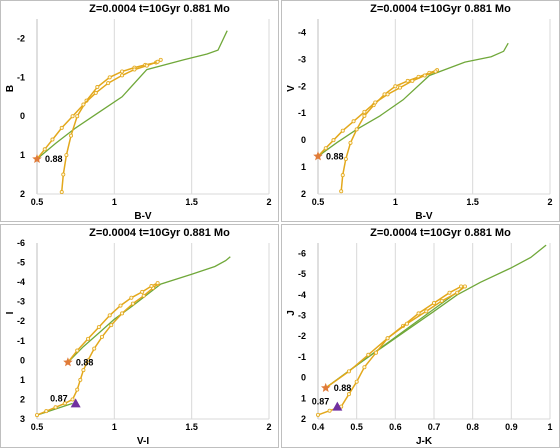  What do you see at coordinates (395, 427) in the screenshot?
I see `x-tick-label: 0.6` at bounding box center [395, 427].